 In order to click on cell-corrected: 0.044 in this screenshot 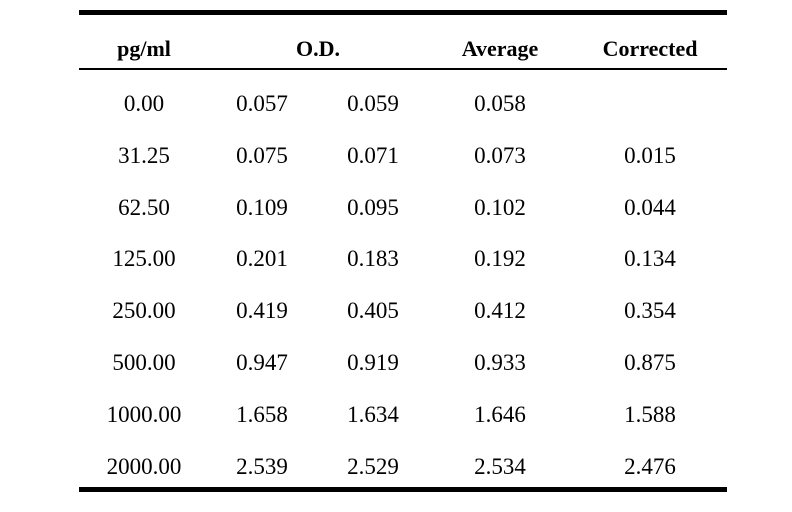, I will do `click(650, 207)`.